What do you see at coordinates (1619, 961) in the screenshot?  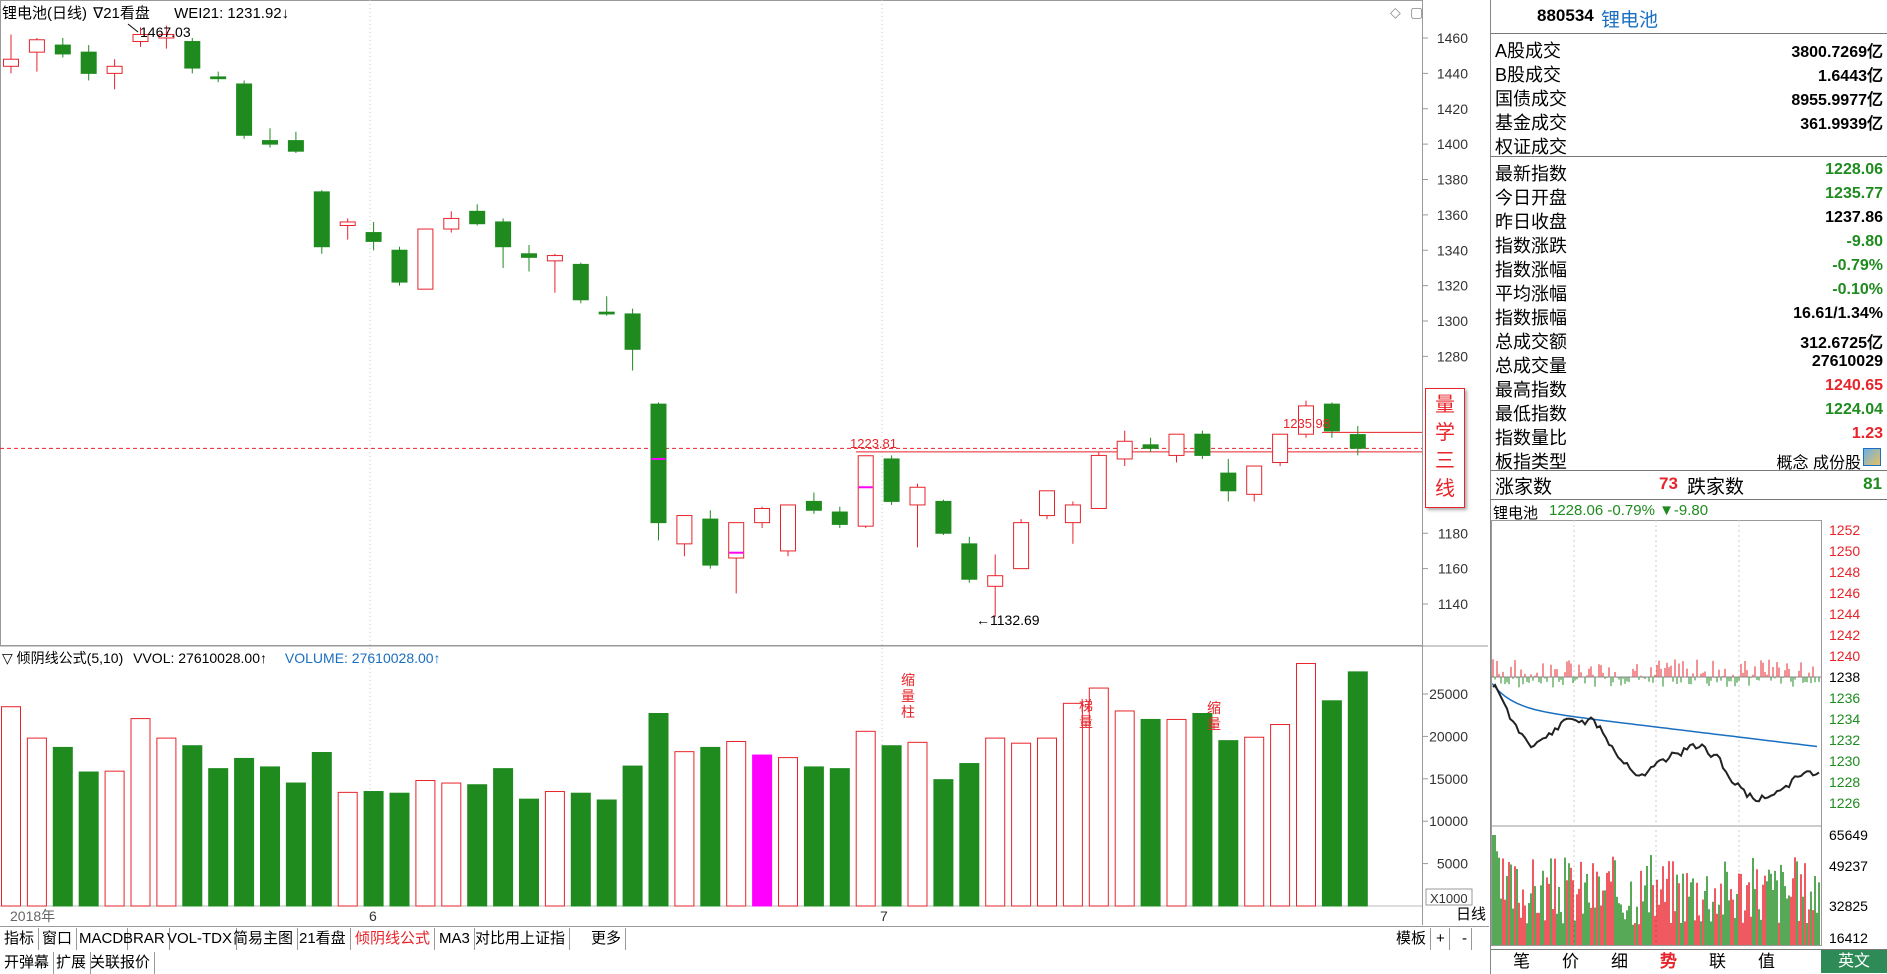 I see `panel-tab: 细` at bounding box center [1619, 961].